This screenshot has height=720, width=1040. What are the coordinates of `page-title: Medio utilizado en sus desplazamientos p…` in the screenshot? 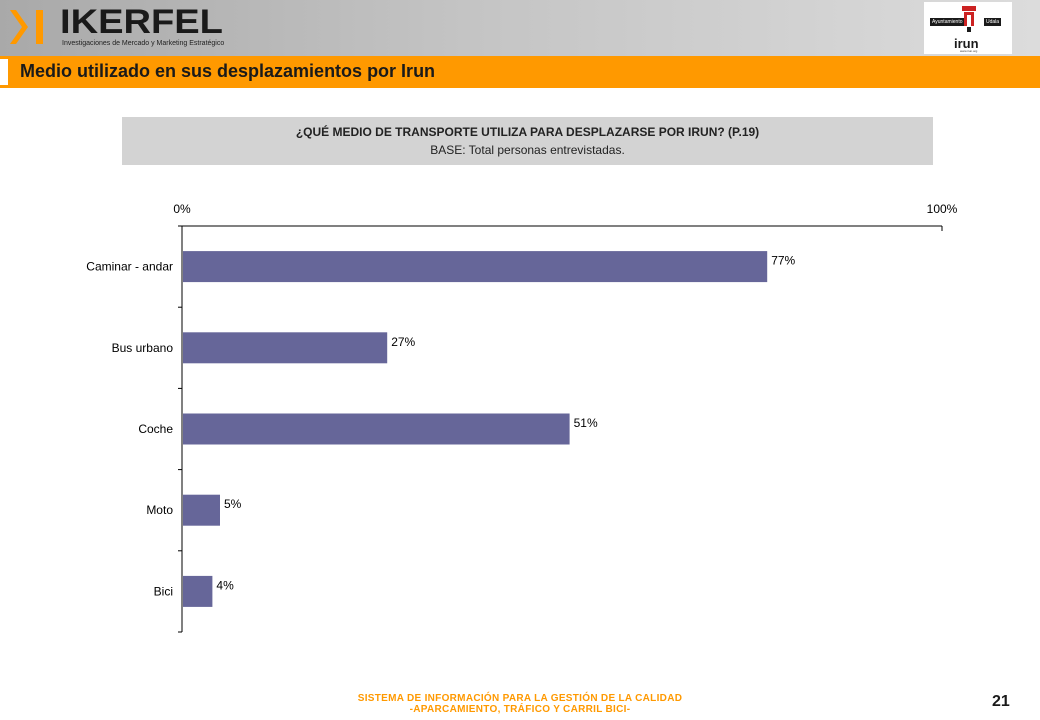 It's located at (228, 71).